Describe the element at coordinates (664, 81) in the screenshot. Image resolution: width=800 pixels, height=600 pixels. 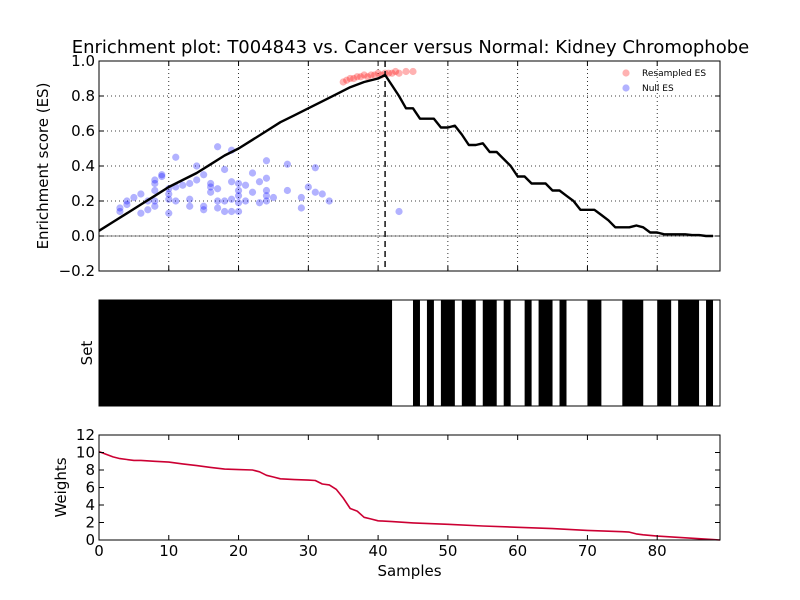
I see `legend: Resampled ES Null ES` at that location.